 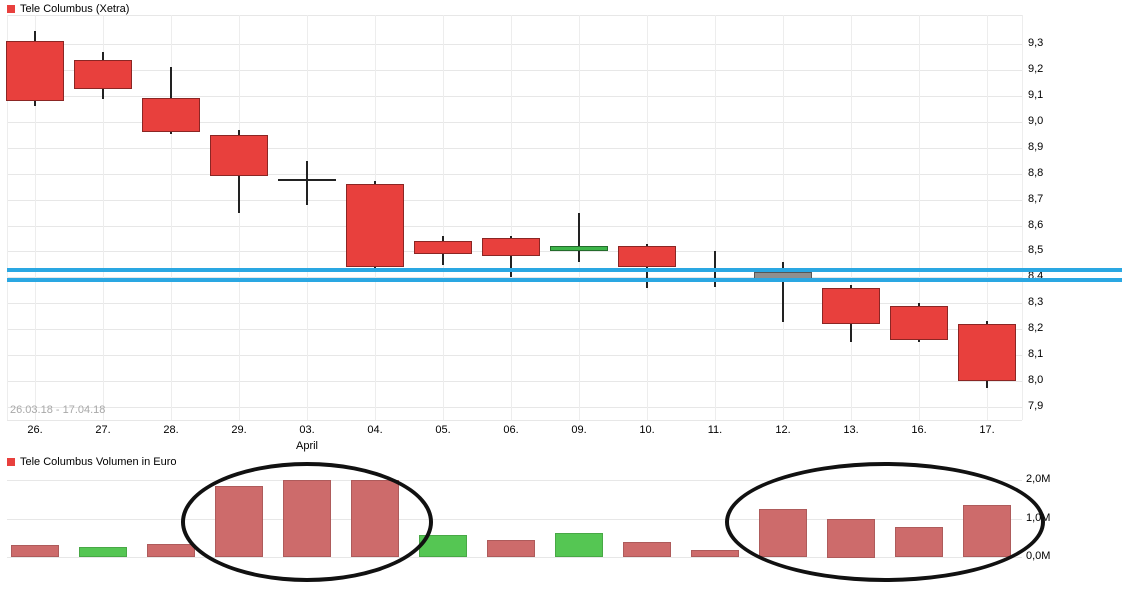 I want to click on date-axis-label: 29., so click(x=239, y=430).